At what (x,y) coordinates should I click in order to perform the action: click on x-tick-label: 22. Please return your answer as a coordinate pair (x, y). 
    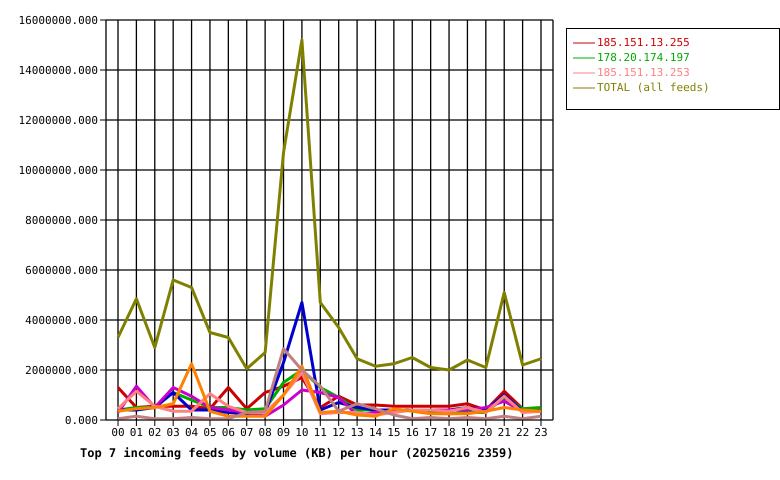
    Looking at the image, I should click on (523, 432).